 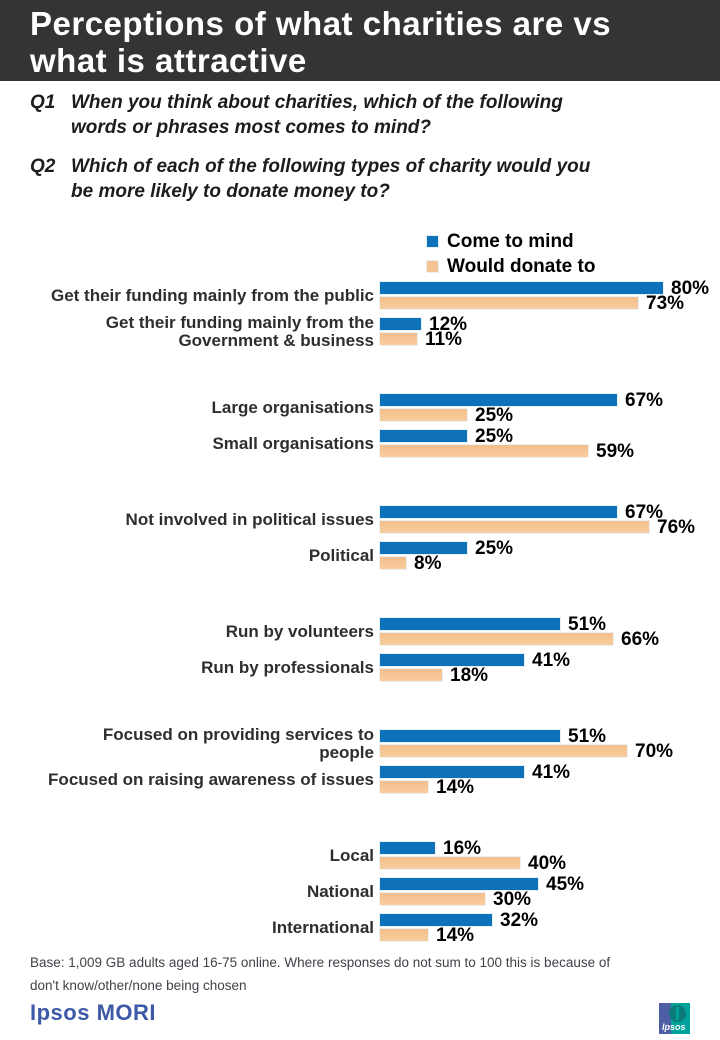 I want to click on value-label-would-donate-to: 59%, so click(x=615, y=451).